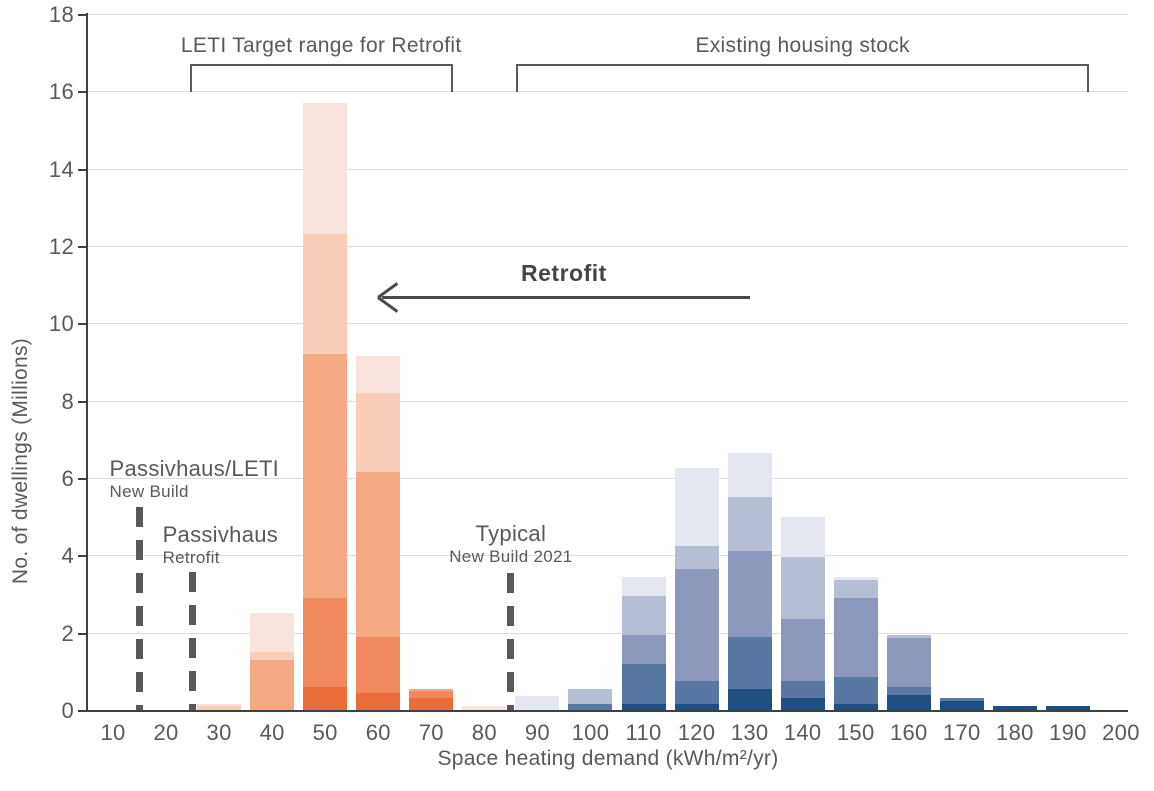 This screenshot has height=791, width=1154. Describe the element at coordinates (87, 362) in the screenshot. I see `y-axis-line` at that location.